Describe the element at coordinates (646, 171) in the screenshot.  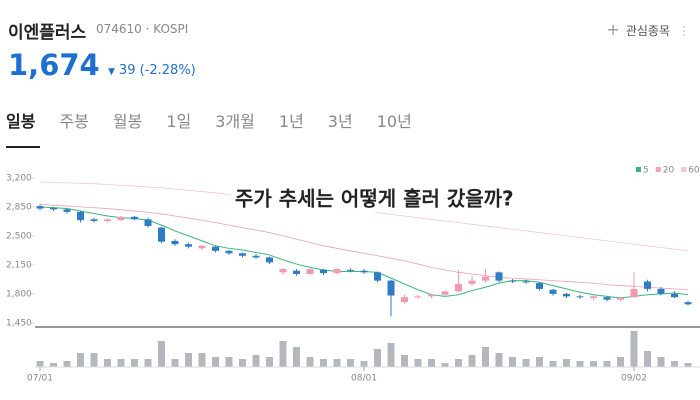
I see `legend-label: 5` at that location.